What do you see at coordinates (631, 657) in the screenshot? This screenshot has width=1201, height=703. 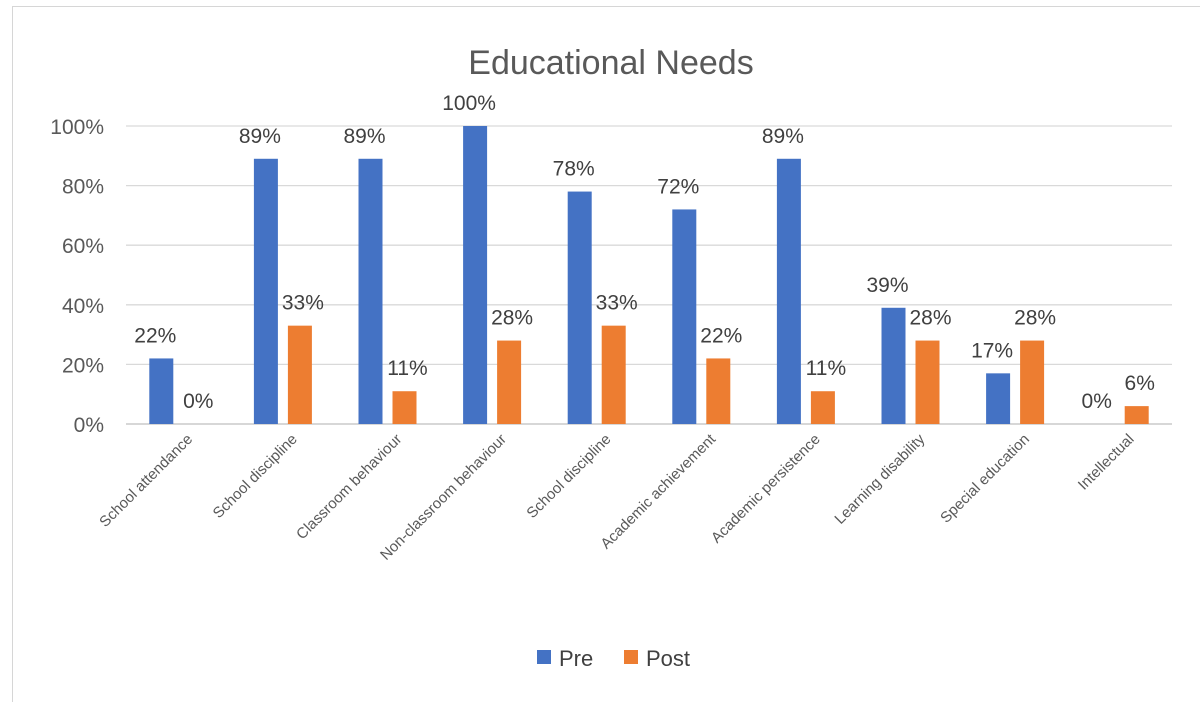 I see `legend-swatch-post` at bounding box center [631, 657].